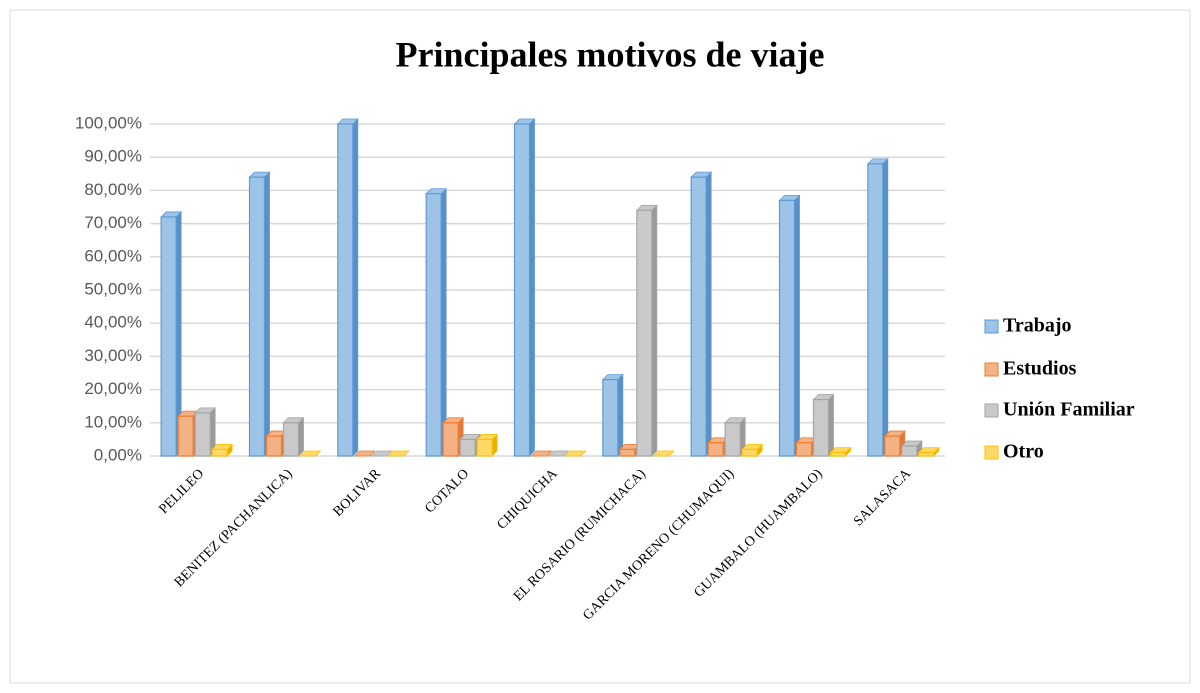 The image size is (1200, 693). I want to click on y-tick-label: 40,00%, so click(113, 322).